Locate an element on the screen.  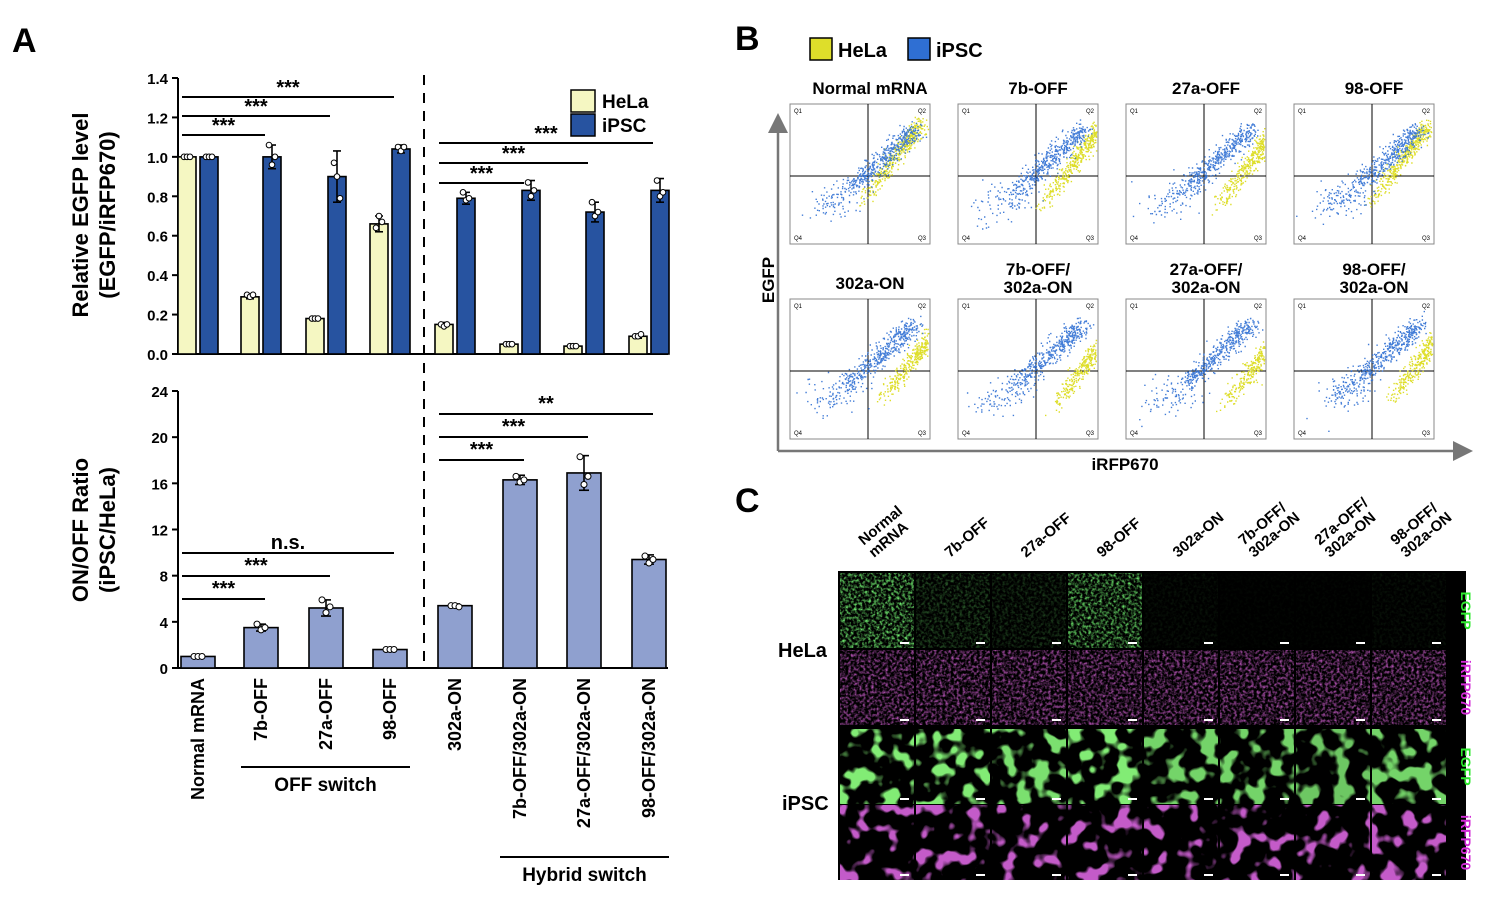
column-label: 98-OFF is located at coordinates (1119, 538).